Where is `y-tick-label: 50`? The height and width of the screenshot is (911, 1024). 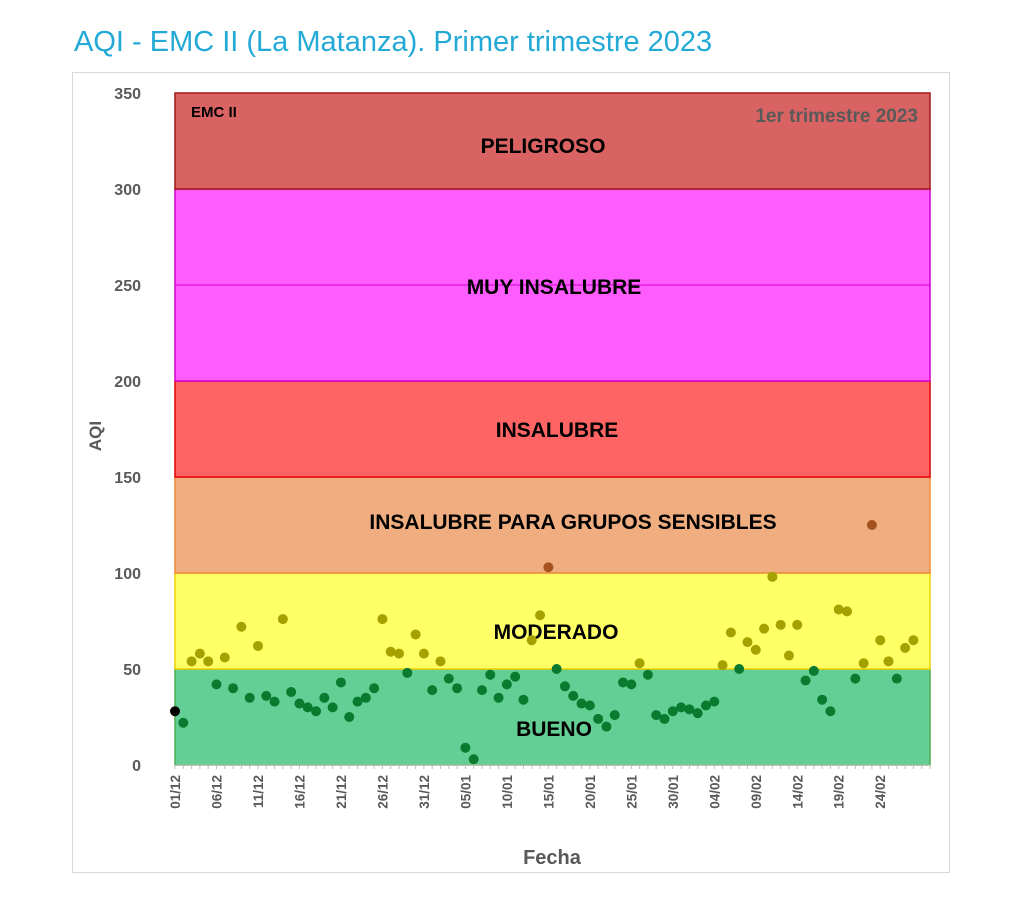
y-tick-label: 50 is located at coordinates (132, 670).